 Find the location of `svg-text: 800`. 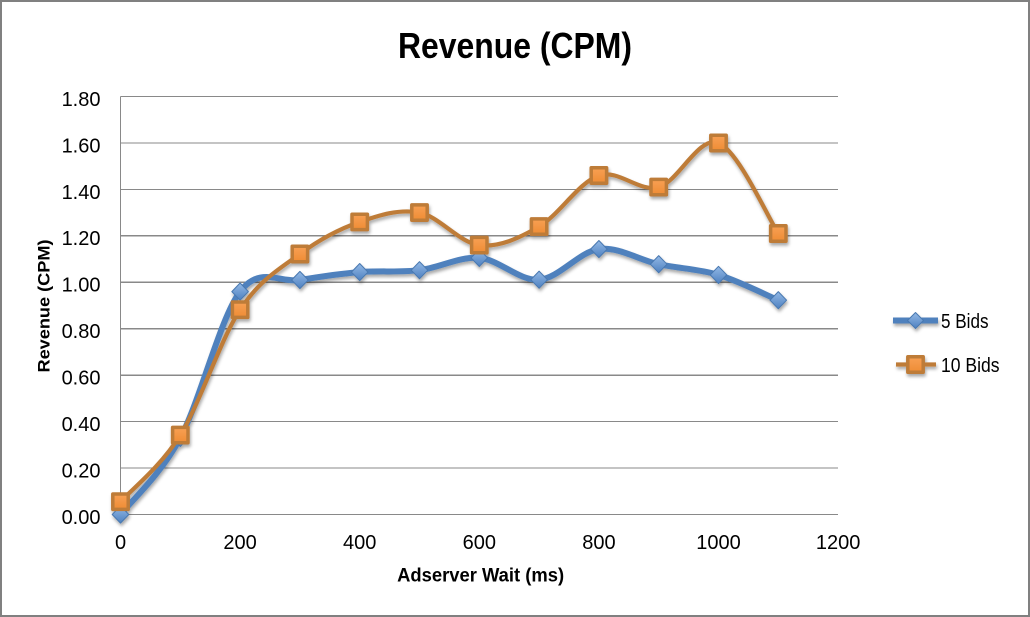

svg-text: 800 is located at coordinates (598, 543).